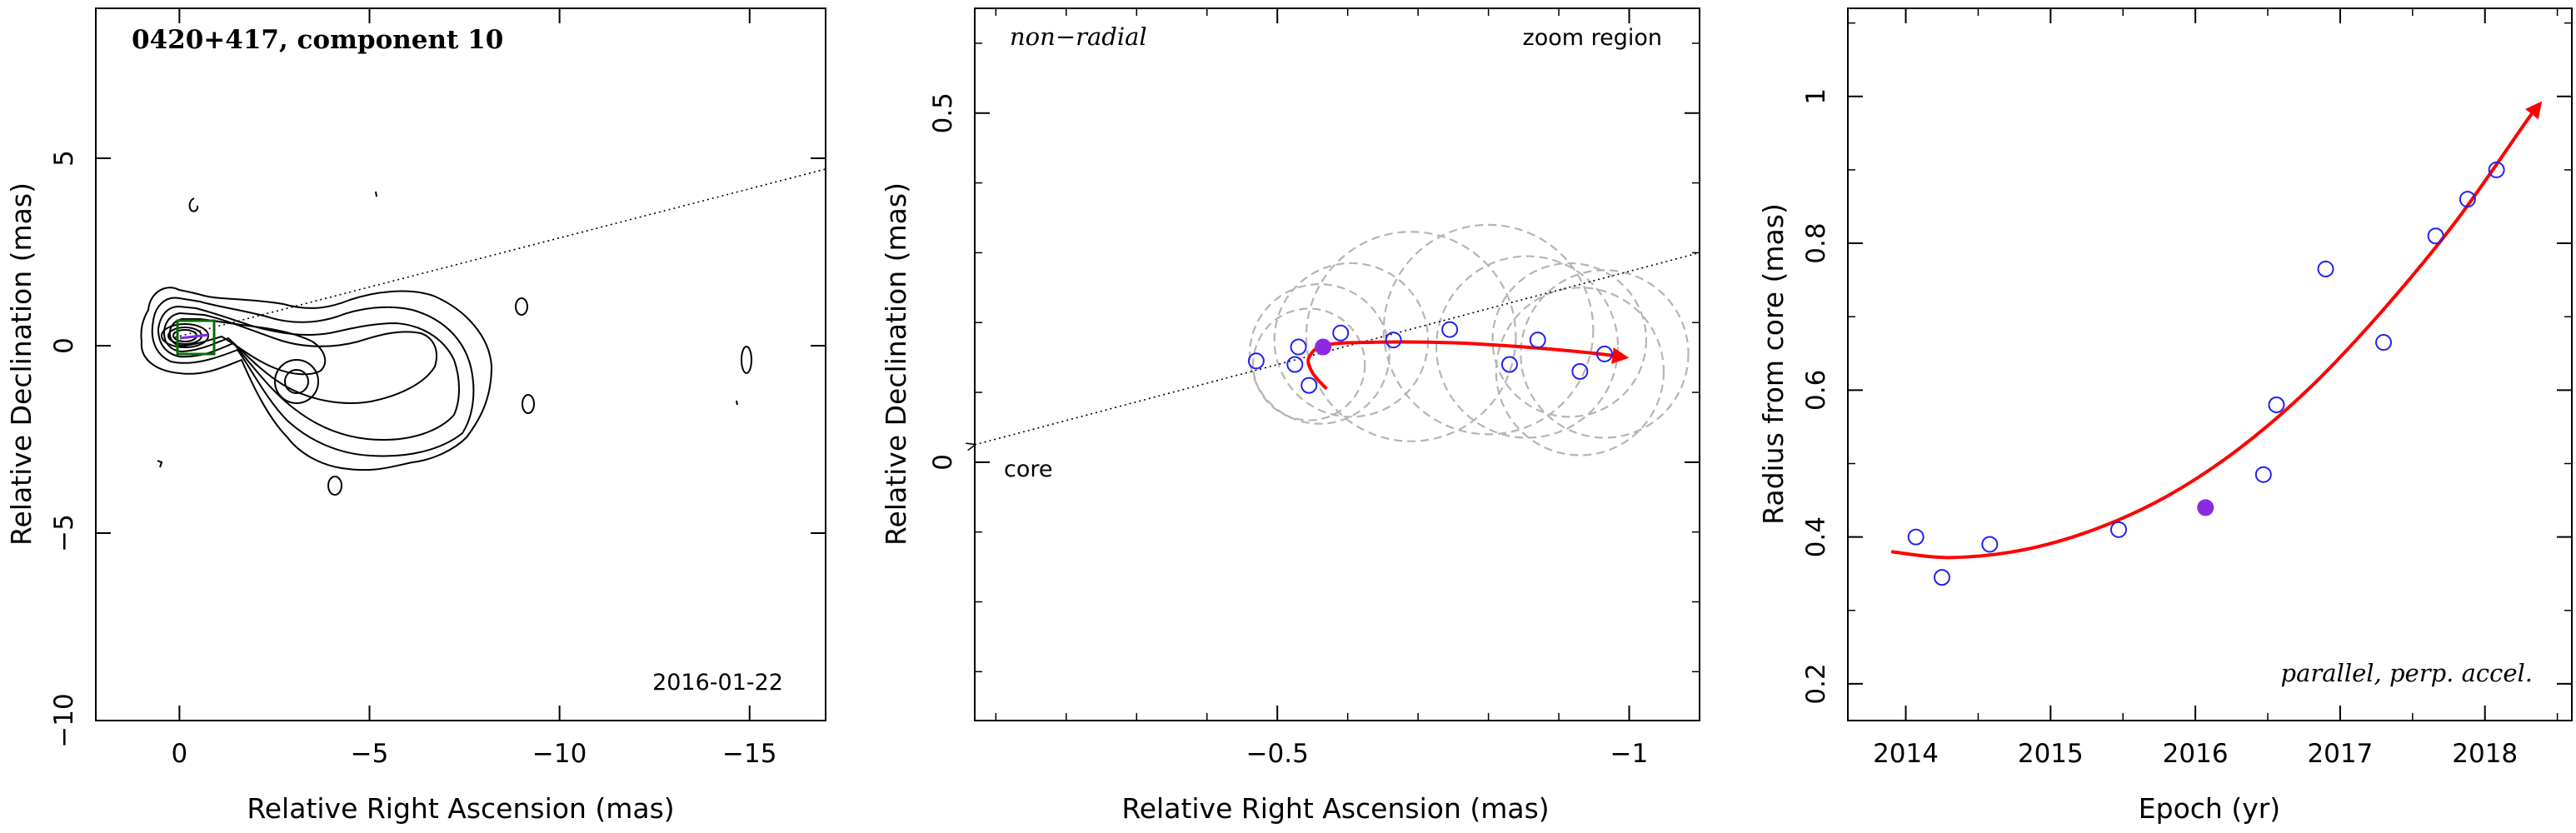 The width and height of the screenshot is (2576, 833). I want to click on x-tick-label: 2016, so click(2196, 754).